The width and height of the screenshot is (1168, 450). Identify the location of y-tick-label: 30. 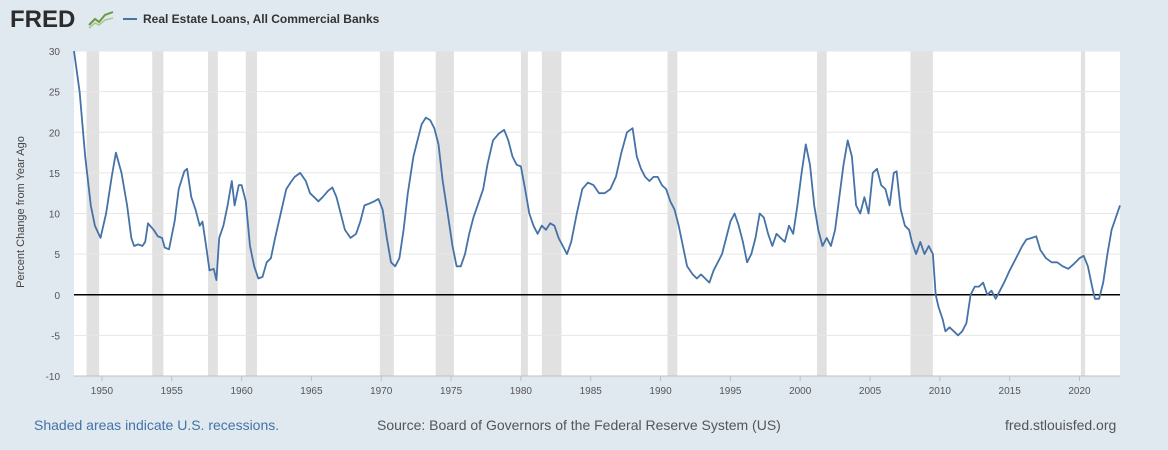
(55, 52).